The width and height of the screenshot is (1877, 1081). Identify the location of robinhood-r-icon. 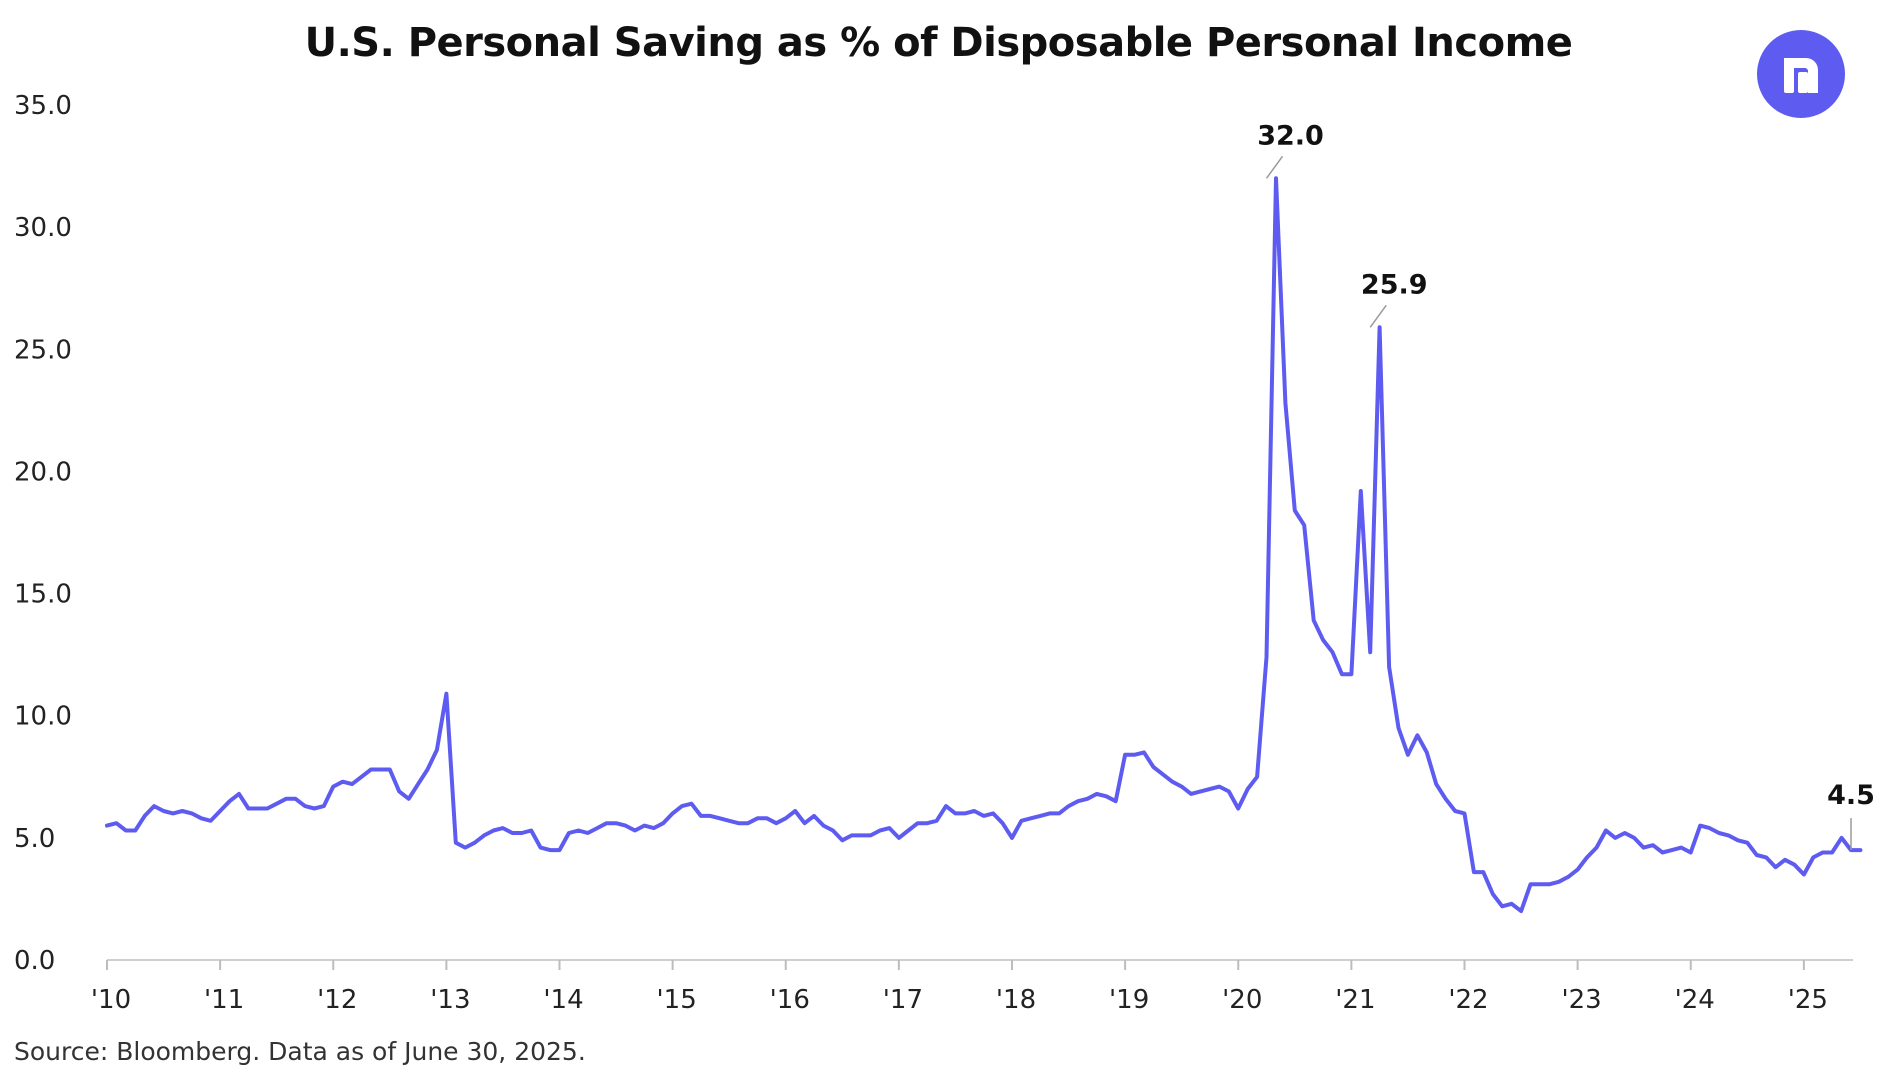
(1801, 75).